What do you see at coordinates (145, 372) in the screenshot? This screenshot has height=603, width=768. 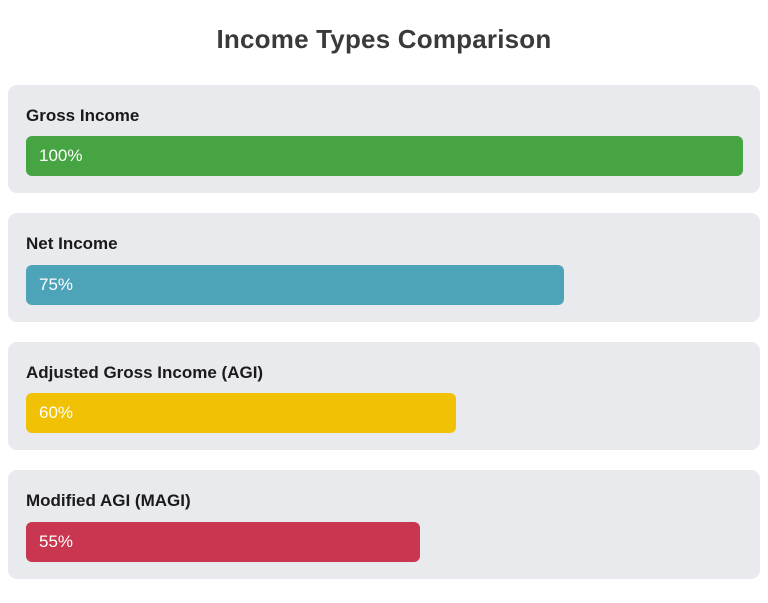 I see `income-label: Adjusted Gross Income (AGI)` at bounding box center [145, 372].